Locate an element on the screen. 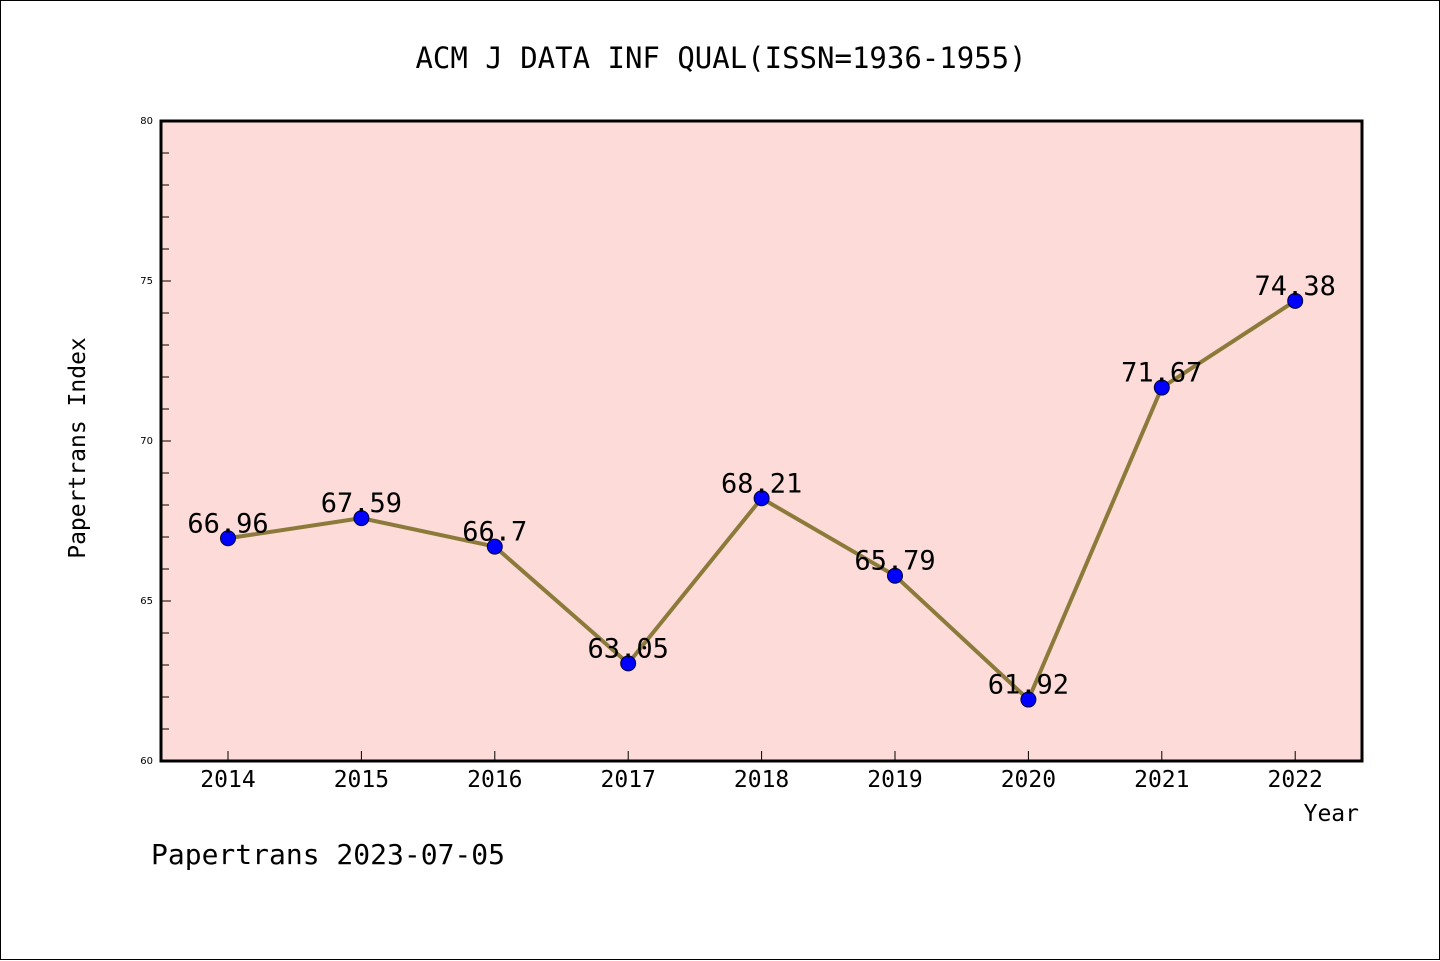 This screenshot has height=961, width=1440. data-label: 68.21 is located at coordinates (761, 483).